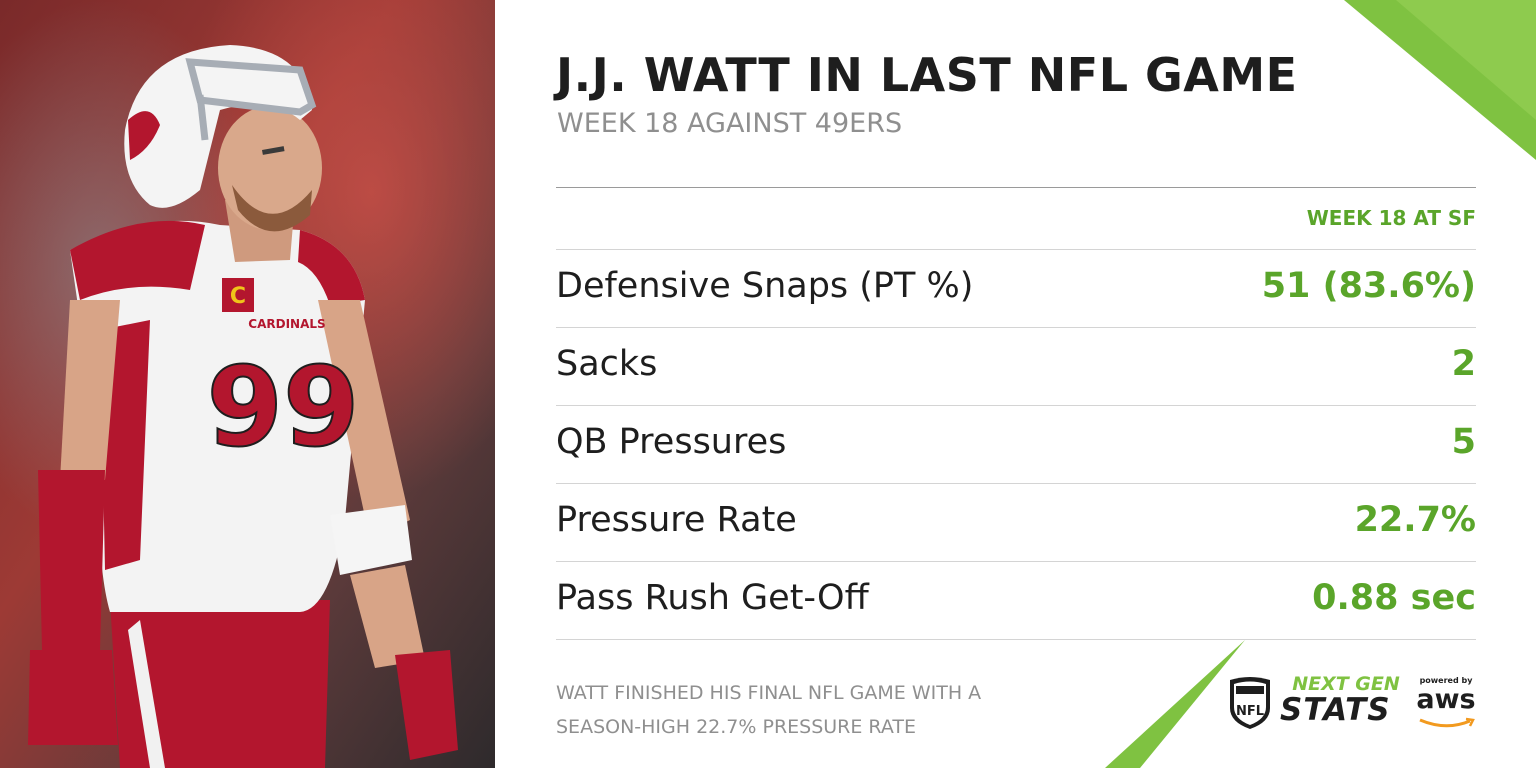 This screenshot has width=1536, height=768. What do you see at coordinates (1016, 445) in the screenshot?
I see `stat-row-qb-pressures: QB Pressures 5` at bounding box center [1016, 445].